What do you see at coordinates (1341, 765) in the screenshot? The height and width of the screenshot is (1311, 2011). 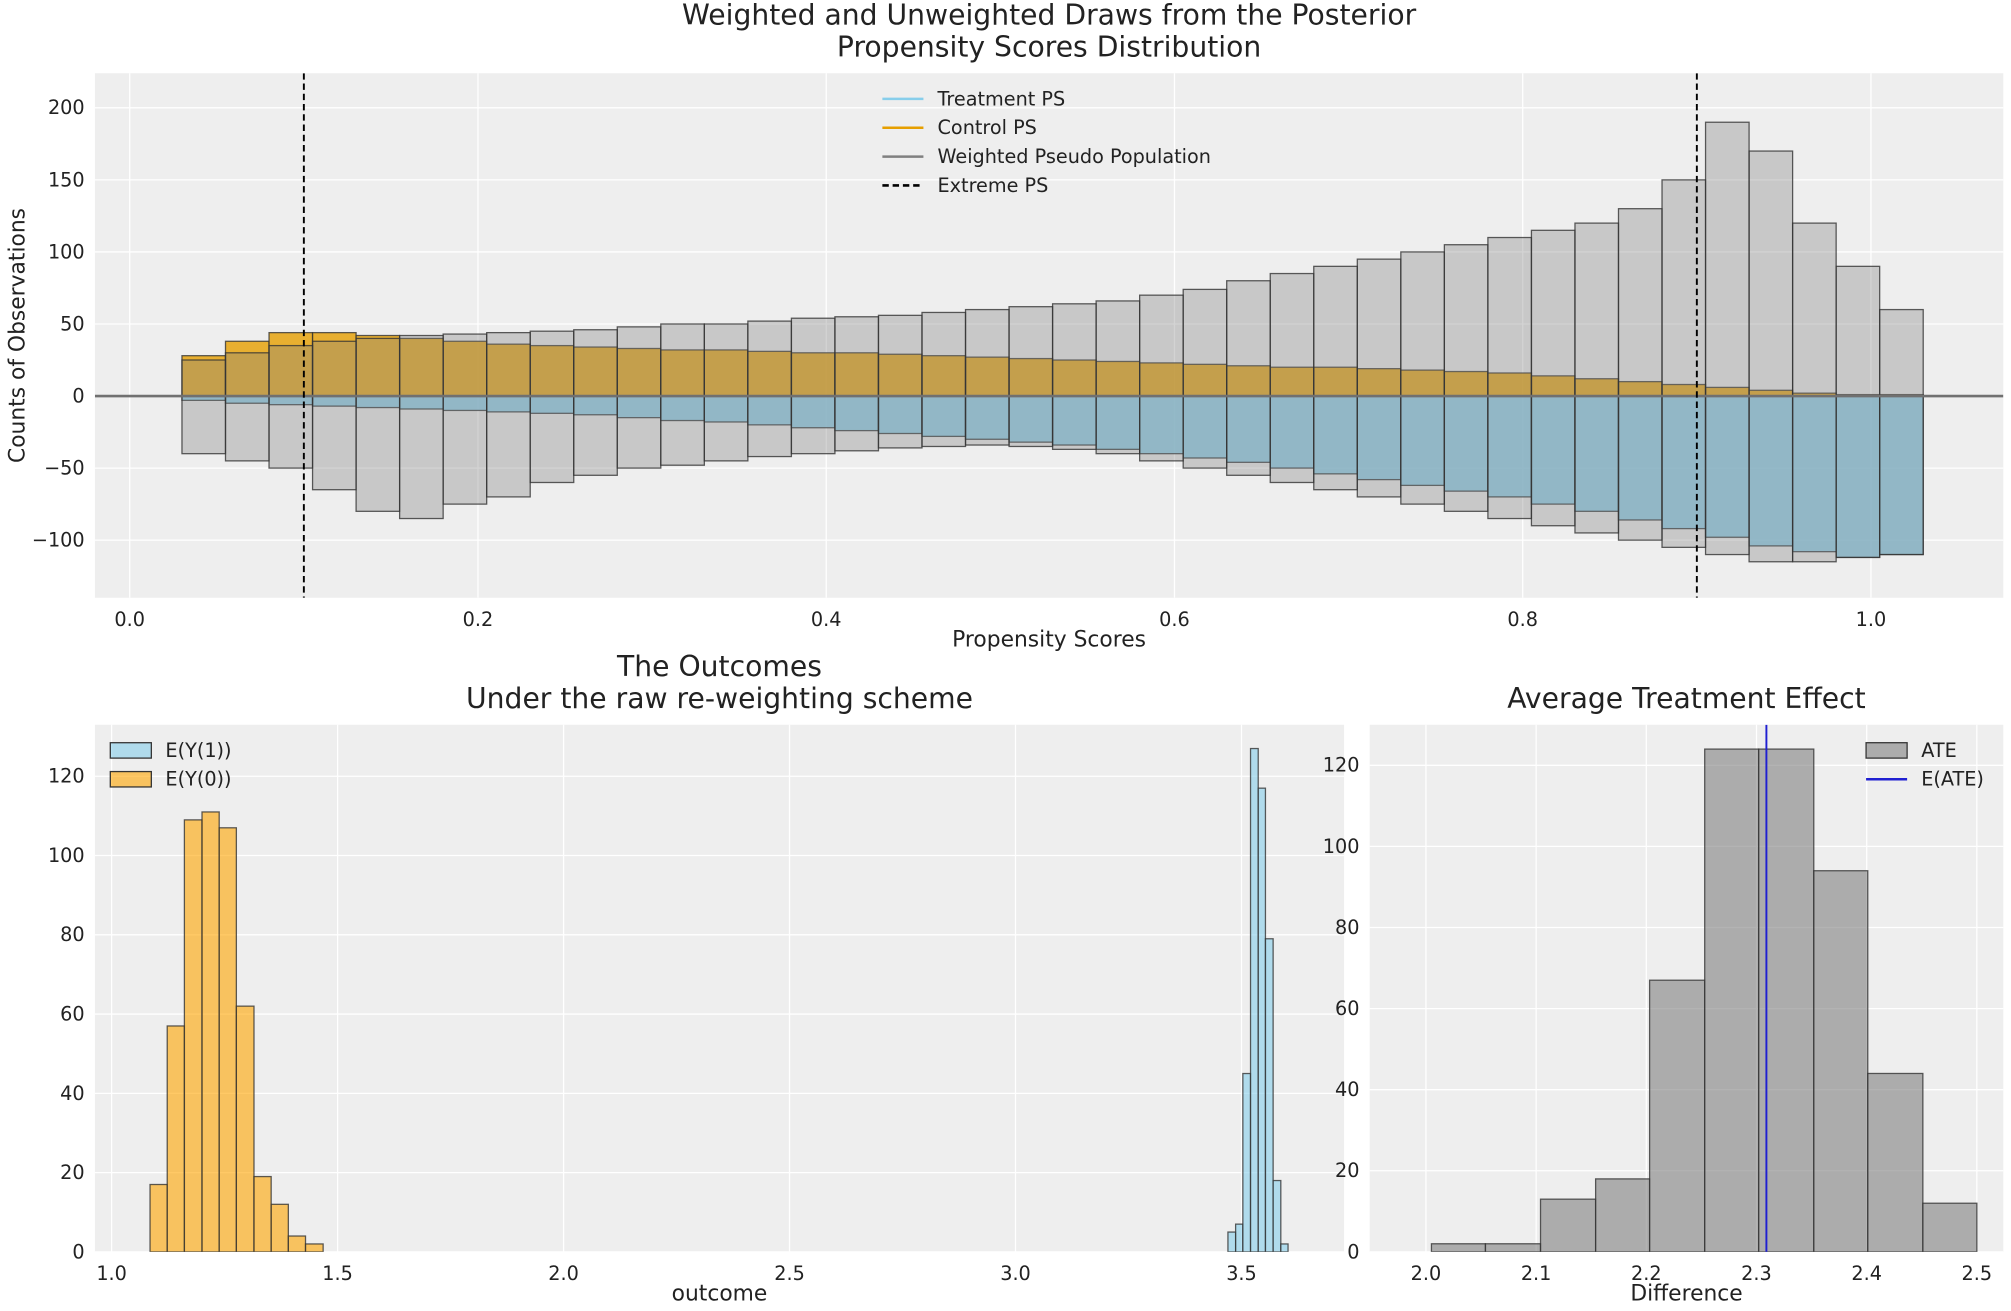 I see `y-tick-label: 120` at bounding box center [1341, 765].